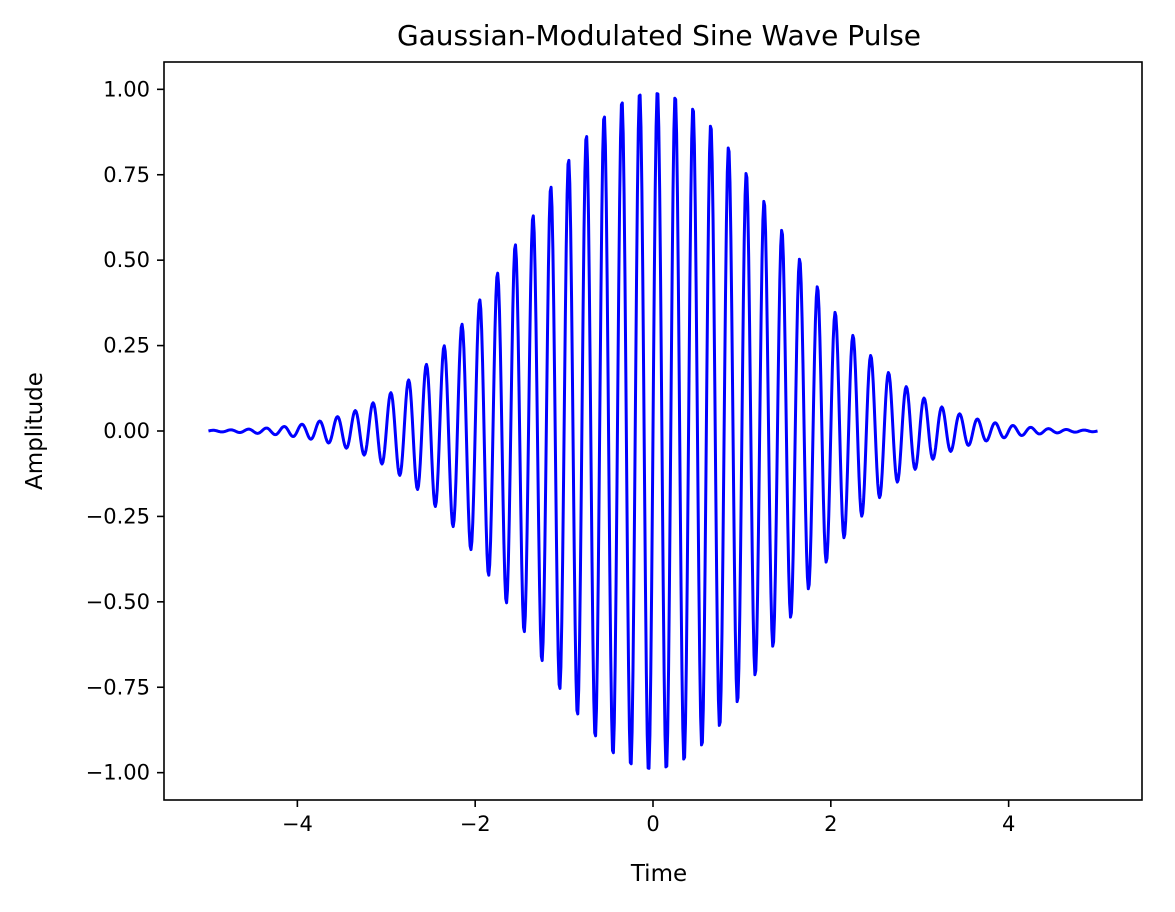  What do you see at coordinates (659, 35) in the screenshot?
I see `chart-title: Gaussian-Modulated Sine Wave Pulse` at bounding box center [659, 35].